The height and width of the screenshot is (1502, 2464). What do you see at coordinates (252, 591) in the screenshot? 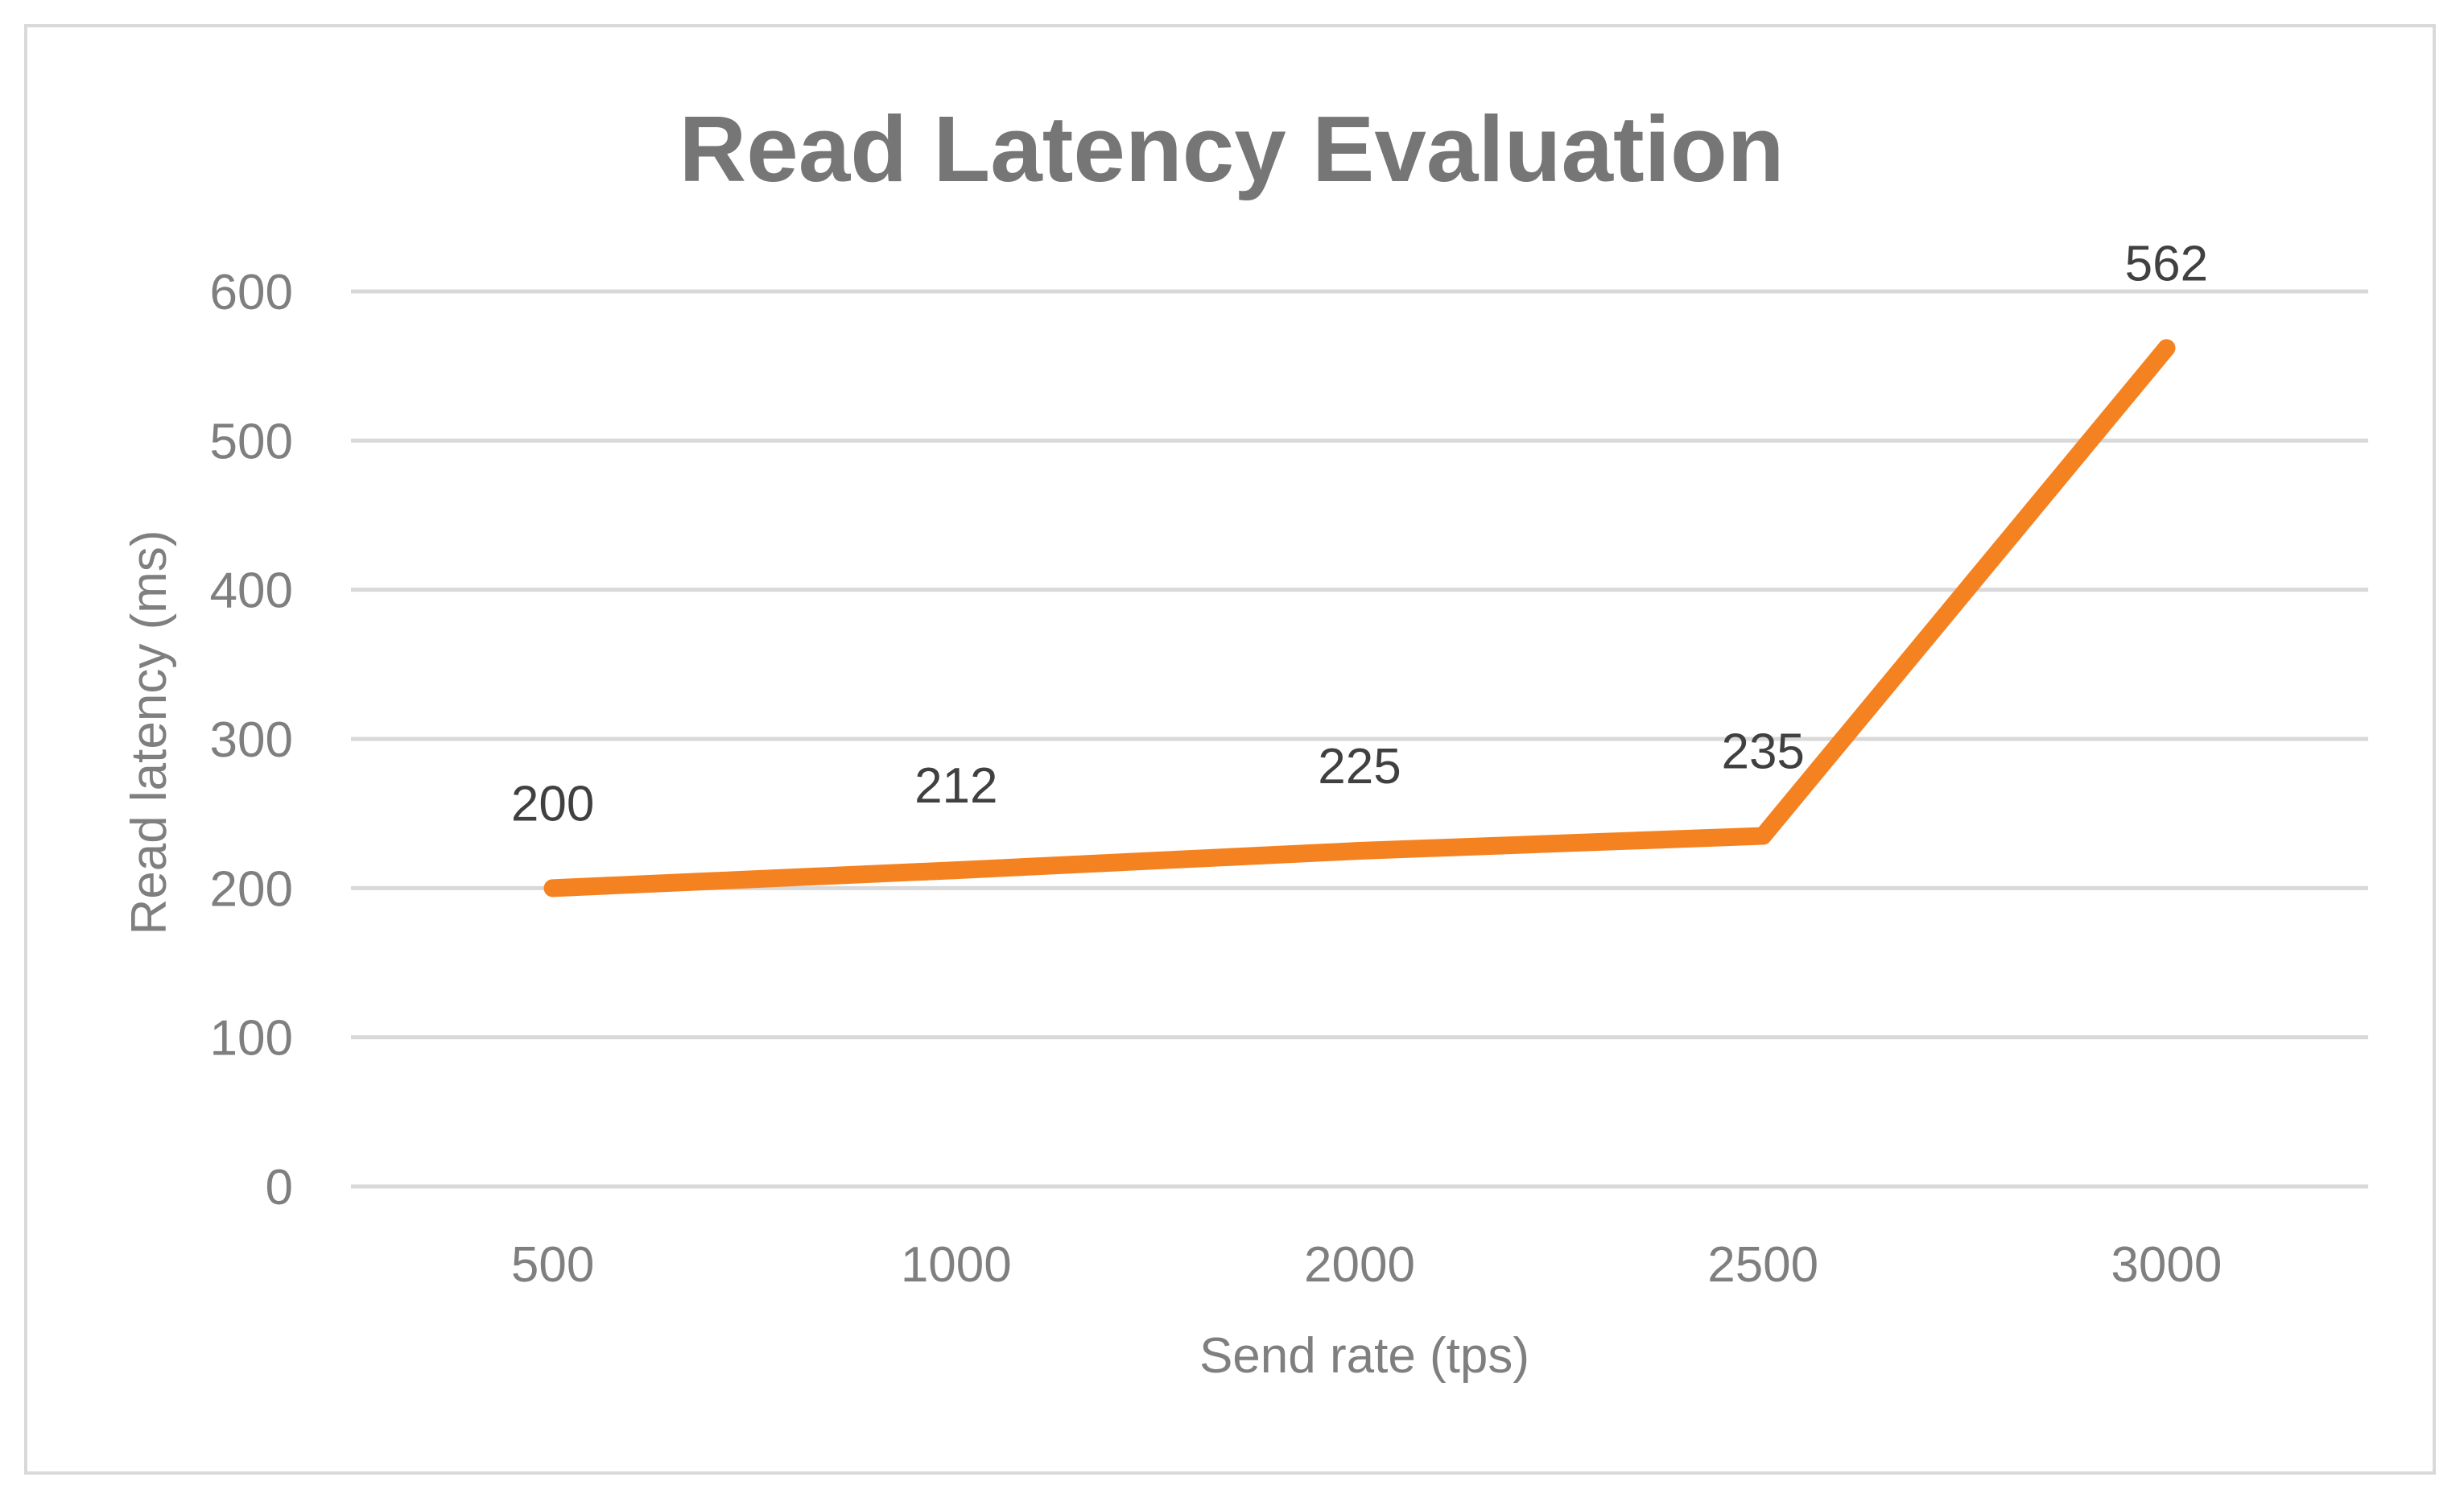
I see `y-tick-label: 400` at bounding box center [252, 591].